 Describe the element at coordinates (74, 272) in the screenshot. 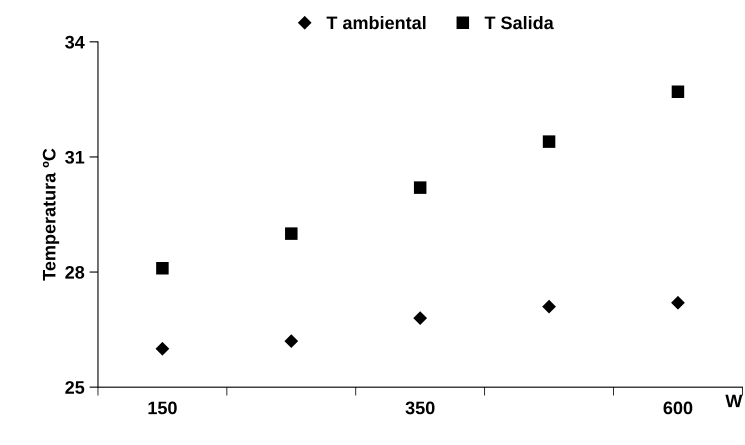

I see `y-tick-label: 28` at that location.